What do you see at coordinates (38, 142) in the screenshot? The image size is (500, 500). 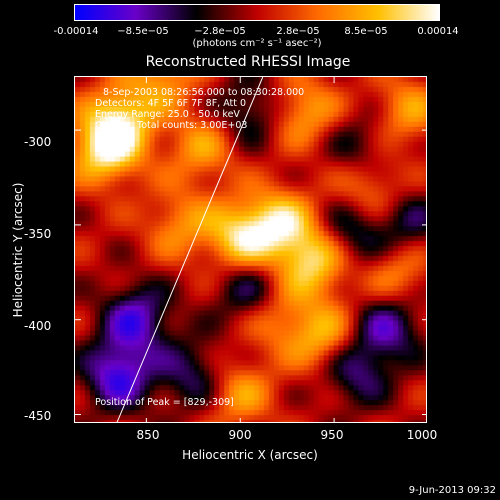 I see `y-tick-label: -300` at bounding box center [38, 142].